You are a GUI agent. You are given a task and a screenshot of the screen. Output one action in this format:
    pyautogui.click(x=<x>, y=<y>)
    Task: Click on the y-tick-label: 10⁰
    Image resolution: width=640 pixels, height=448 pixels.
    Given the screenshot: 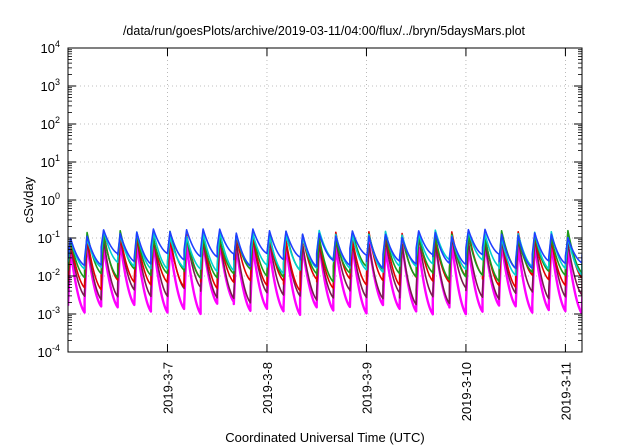 What is the action you would take?
    pyautogui.click(x=50, y=199)
    